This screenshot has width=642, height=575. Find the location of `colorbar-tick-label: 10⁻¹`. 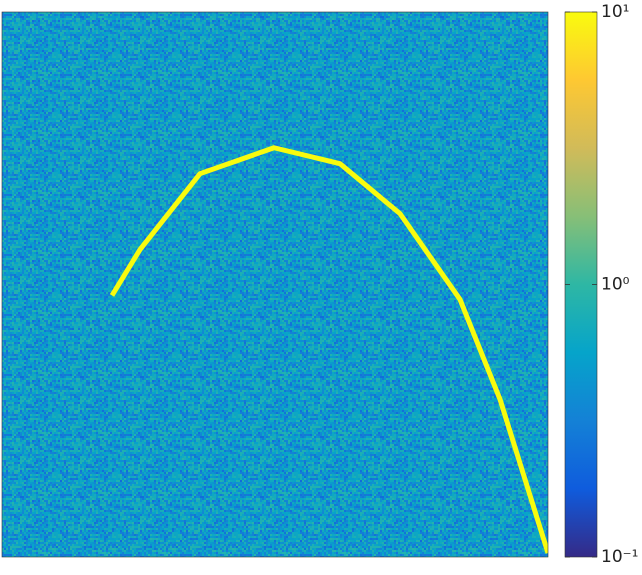

colorbar-tick-label: 10⁻¹ is located at coordinates (619, 557).